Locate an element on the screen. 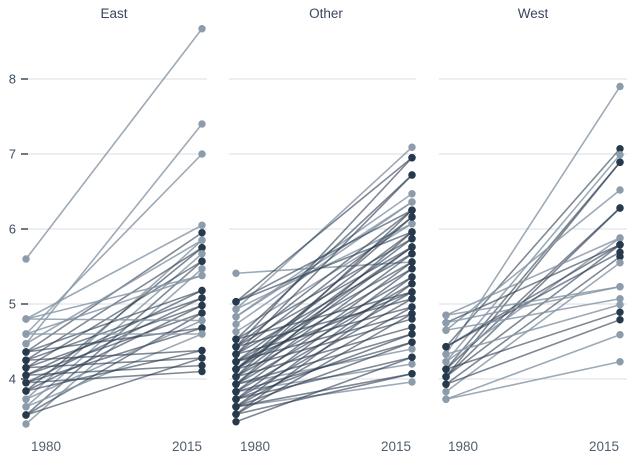 Image resolution: width=640 pixels, height=468 pixels. y-tick-label-4: 4 is located at coordinates (12, 379).